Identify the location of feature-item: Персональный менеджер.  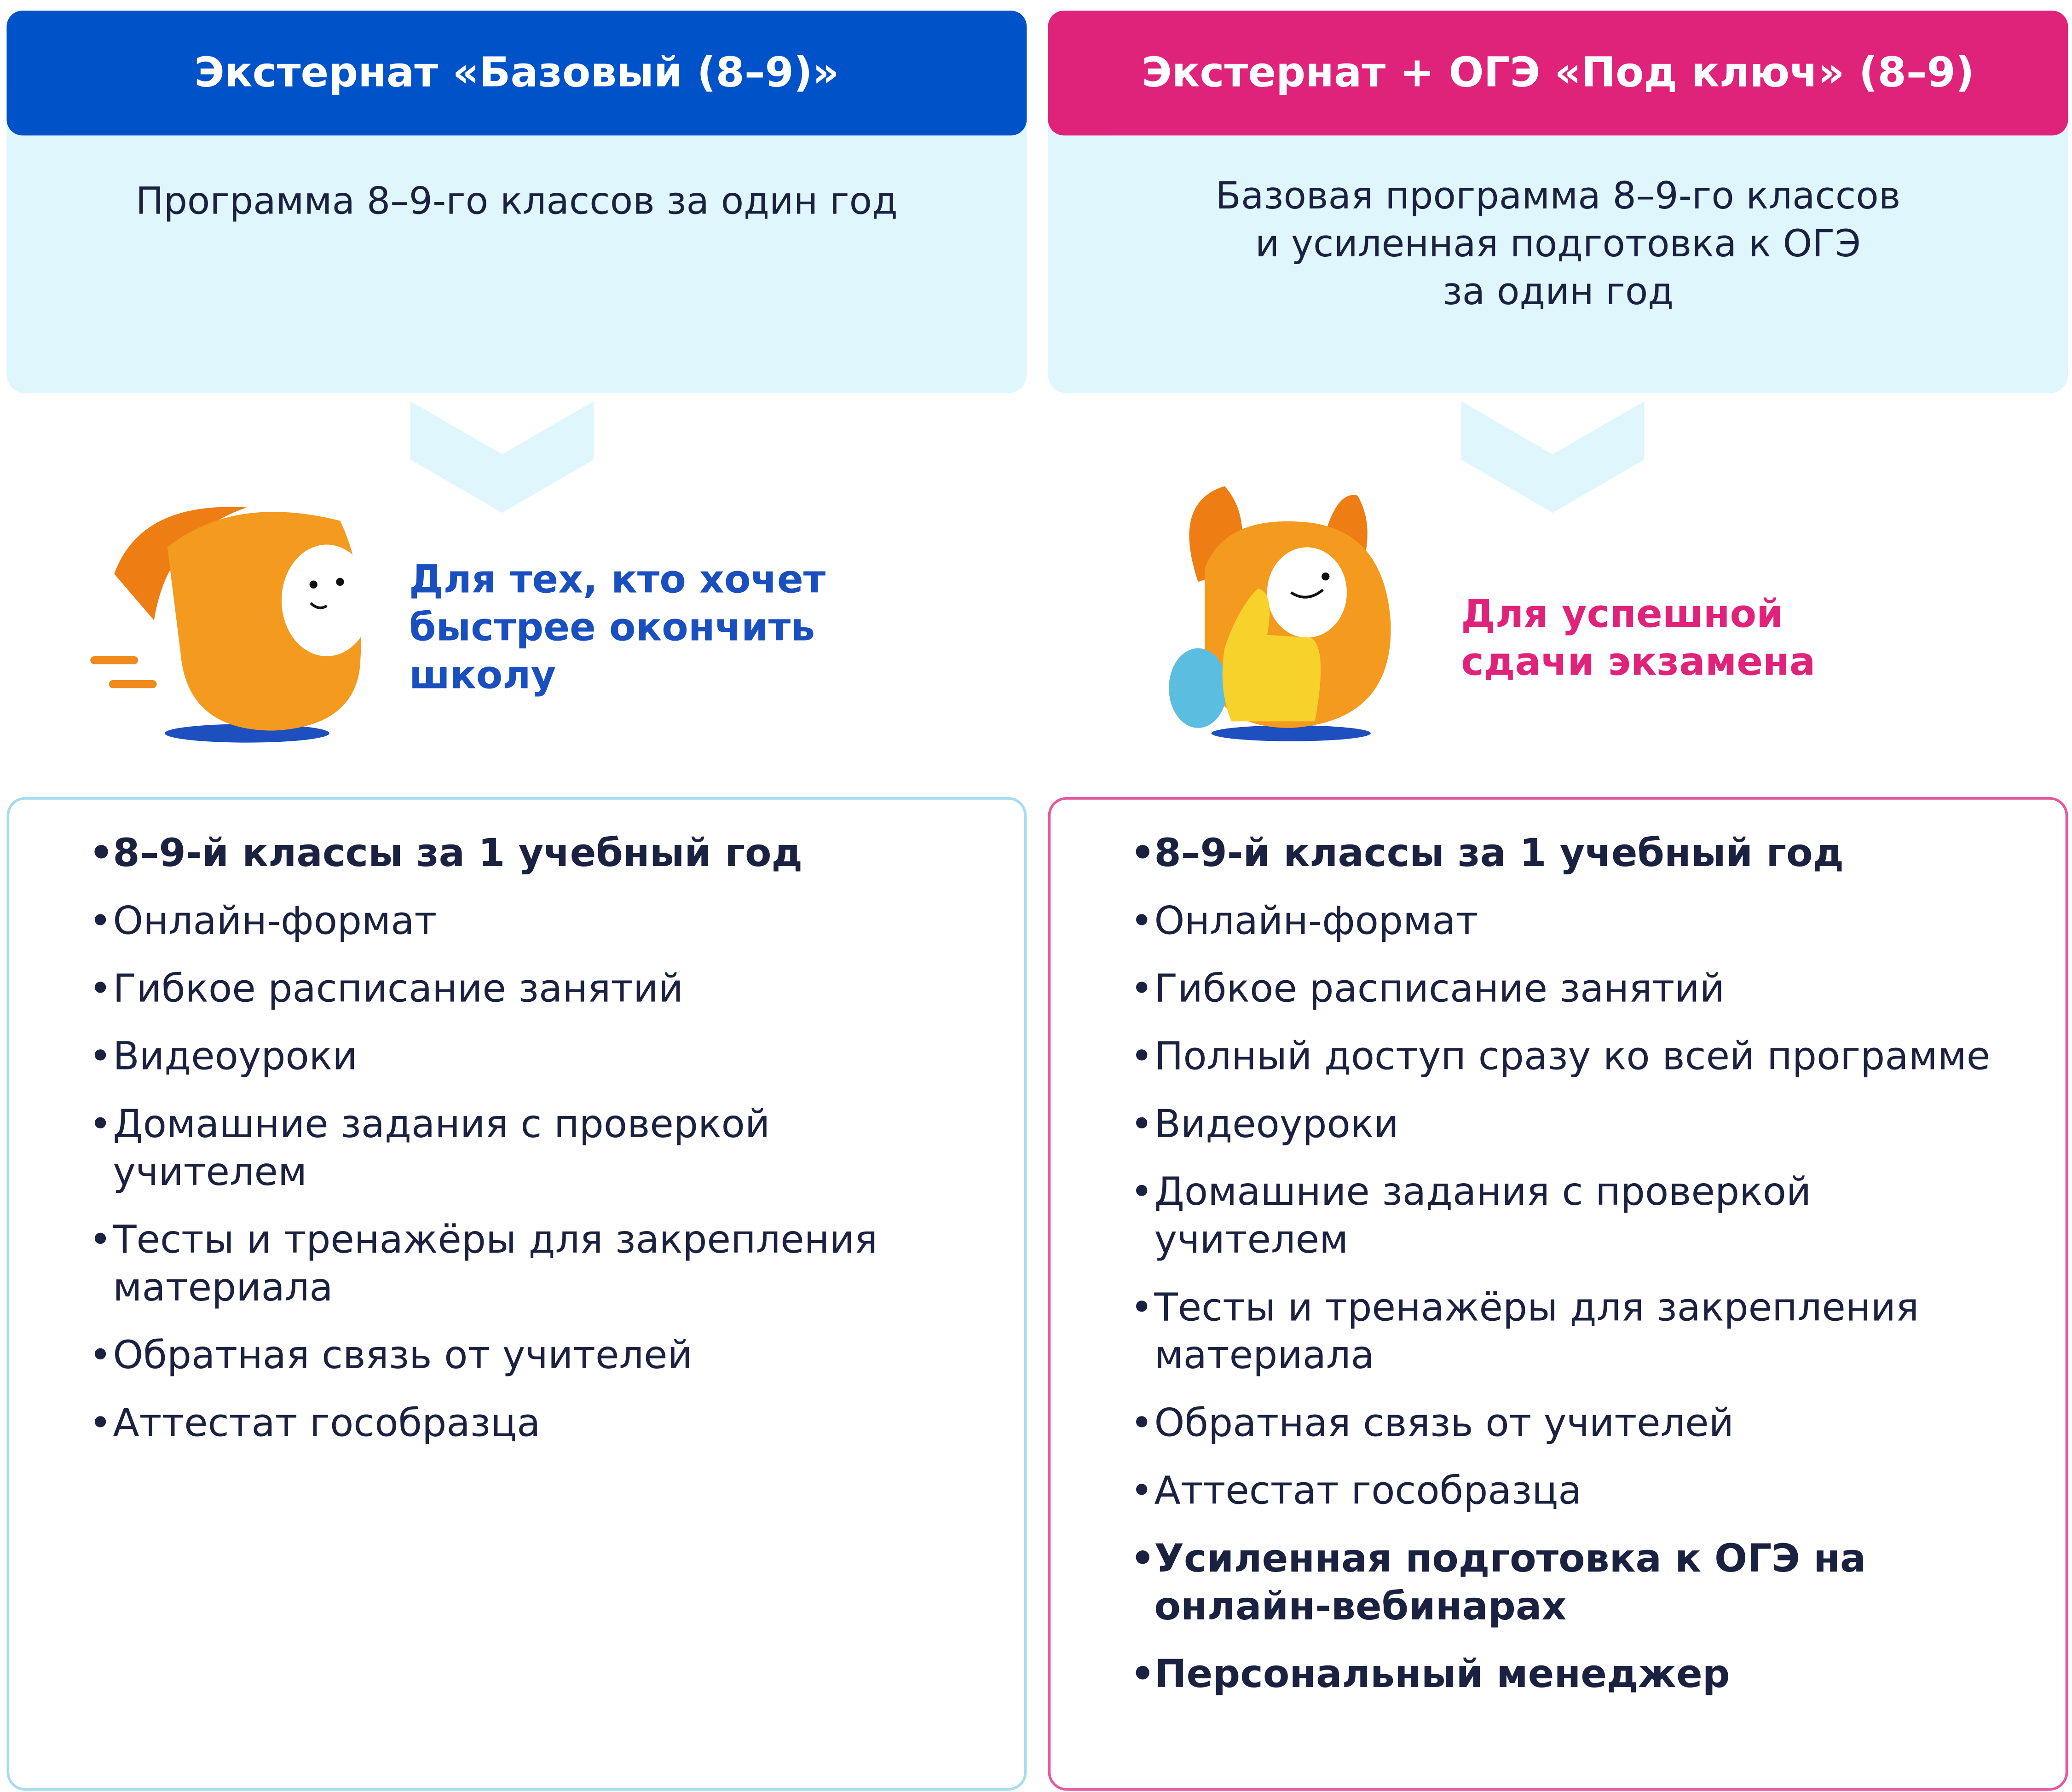
(1567, 1674).